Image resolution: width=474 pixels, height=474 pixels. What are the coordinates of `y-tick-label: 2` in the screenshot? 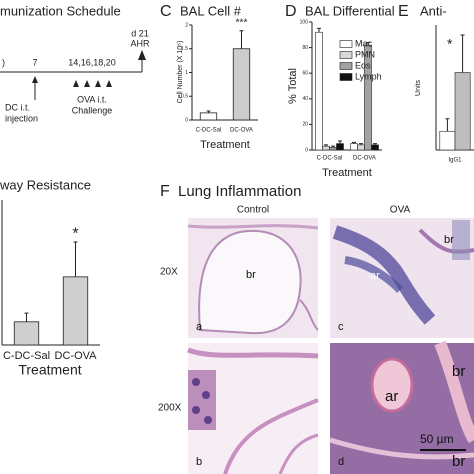 It's located at (186, 25).